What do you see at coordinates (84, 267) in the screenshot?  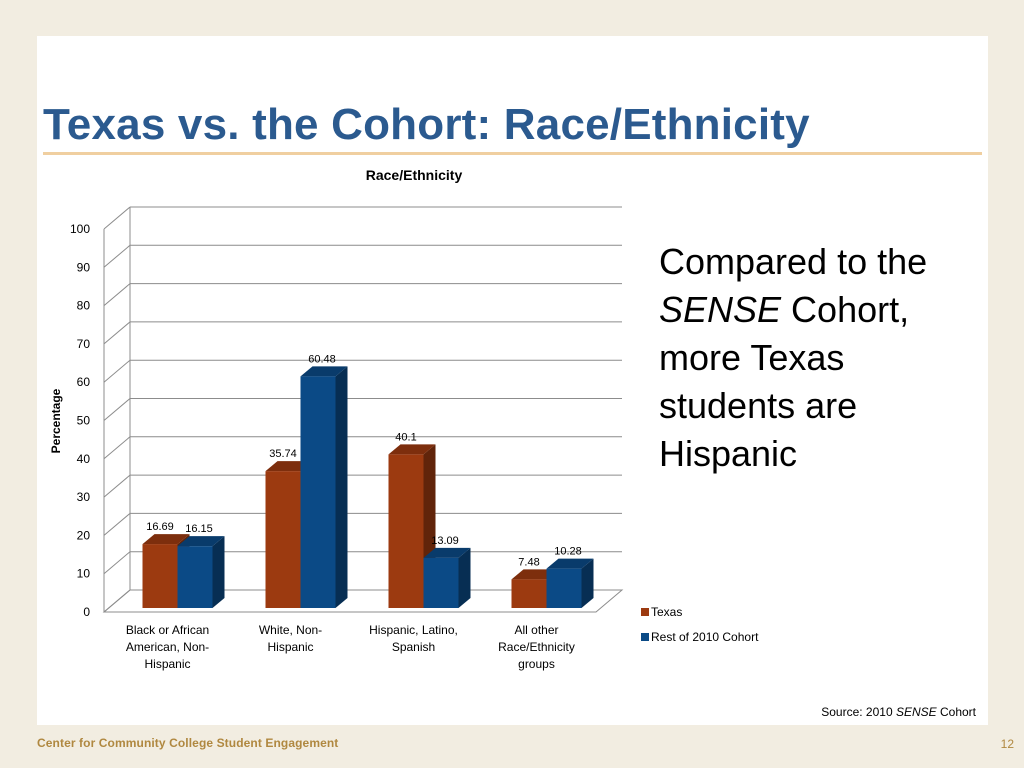 I see `y-tick-label: 90` at bounding box center [84, 267].